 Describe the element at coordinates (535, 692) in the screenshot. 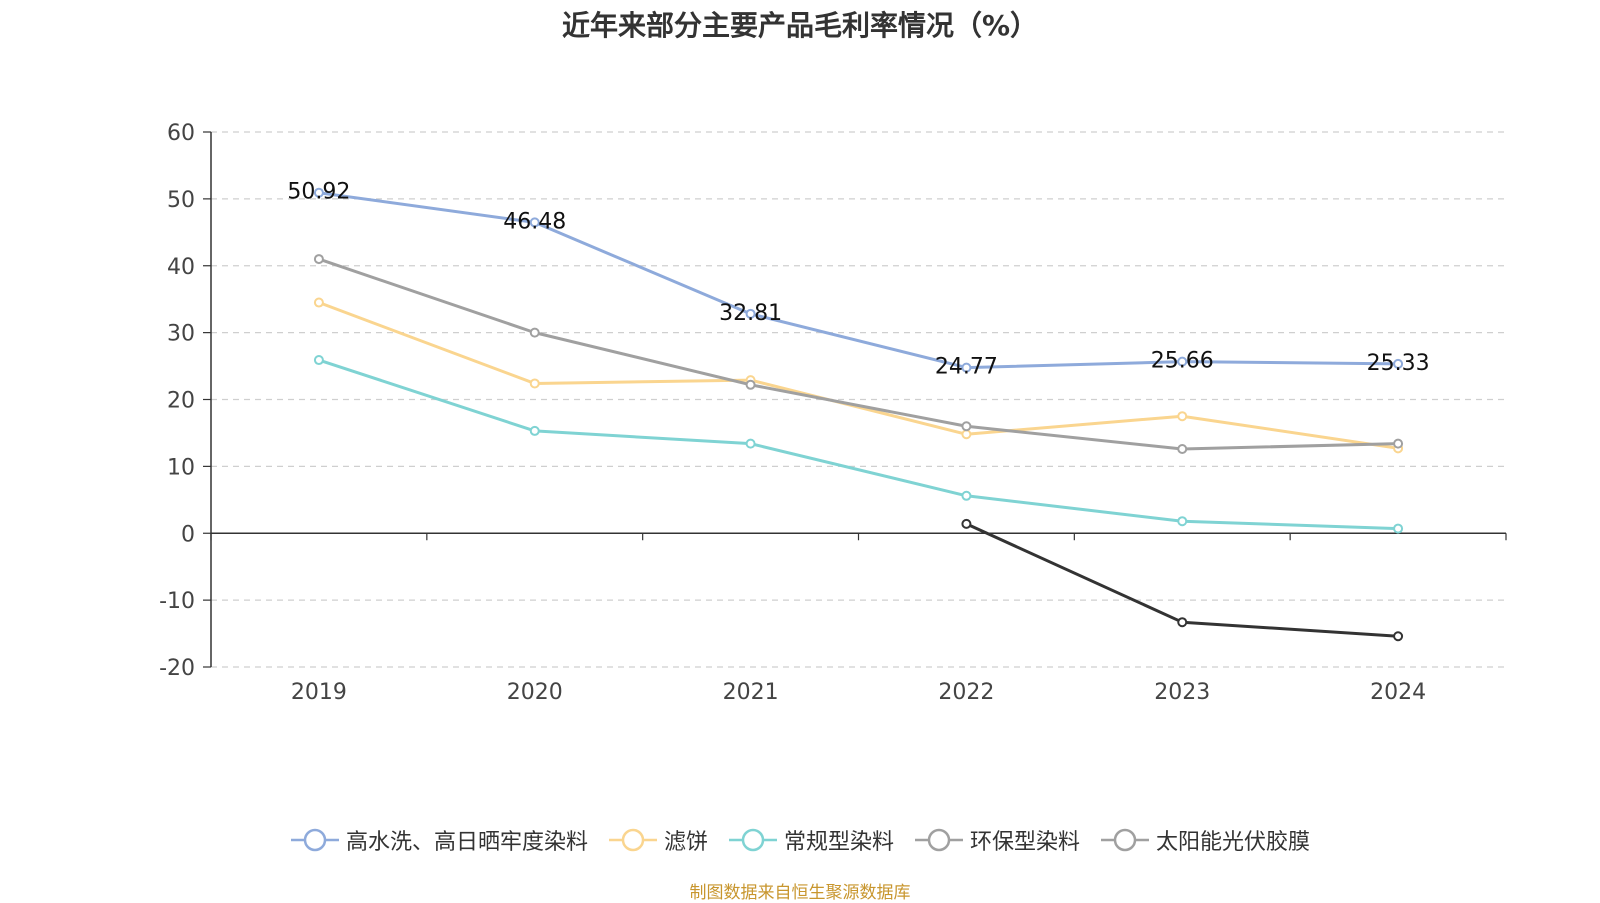

I see `x-tick-label: 2020` at that location.